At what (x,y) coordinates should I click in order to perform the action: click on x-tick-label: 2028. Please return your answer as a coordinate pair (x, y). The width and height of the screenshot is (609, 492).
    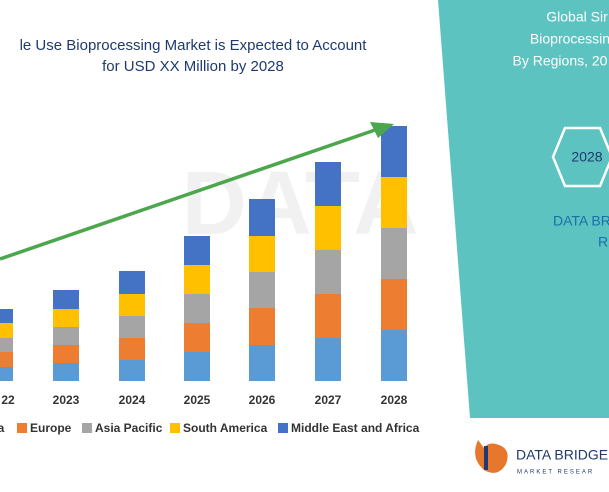
    Looking at the image, I should click on (394, 400).